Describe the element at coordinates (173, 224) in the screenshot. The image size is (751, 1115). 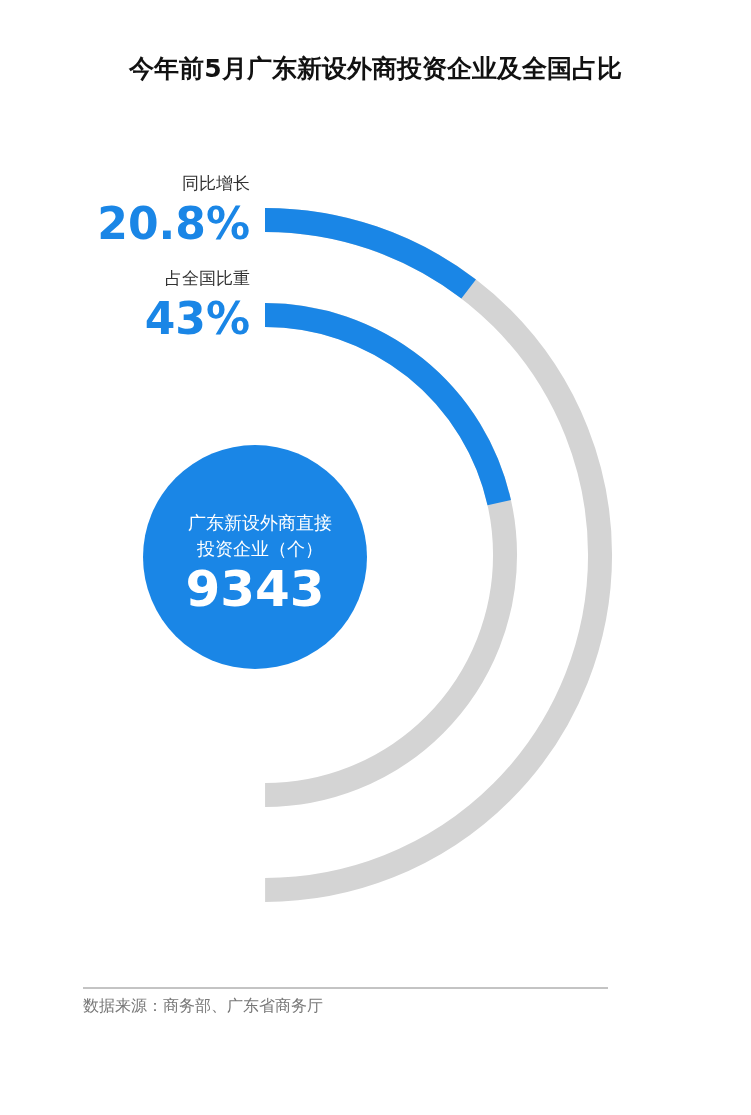
I see `data-label: 20.8%` at that location.